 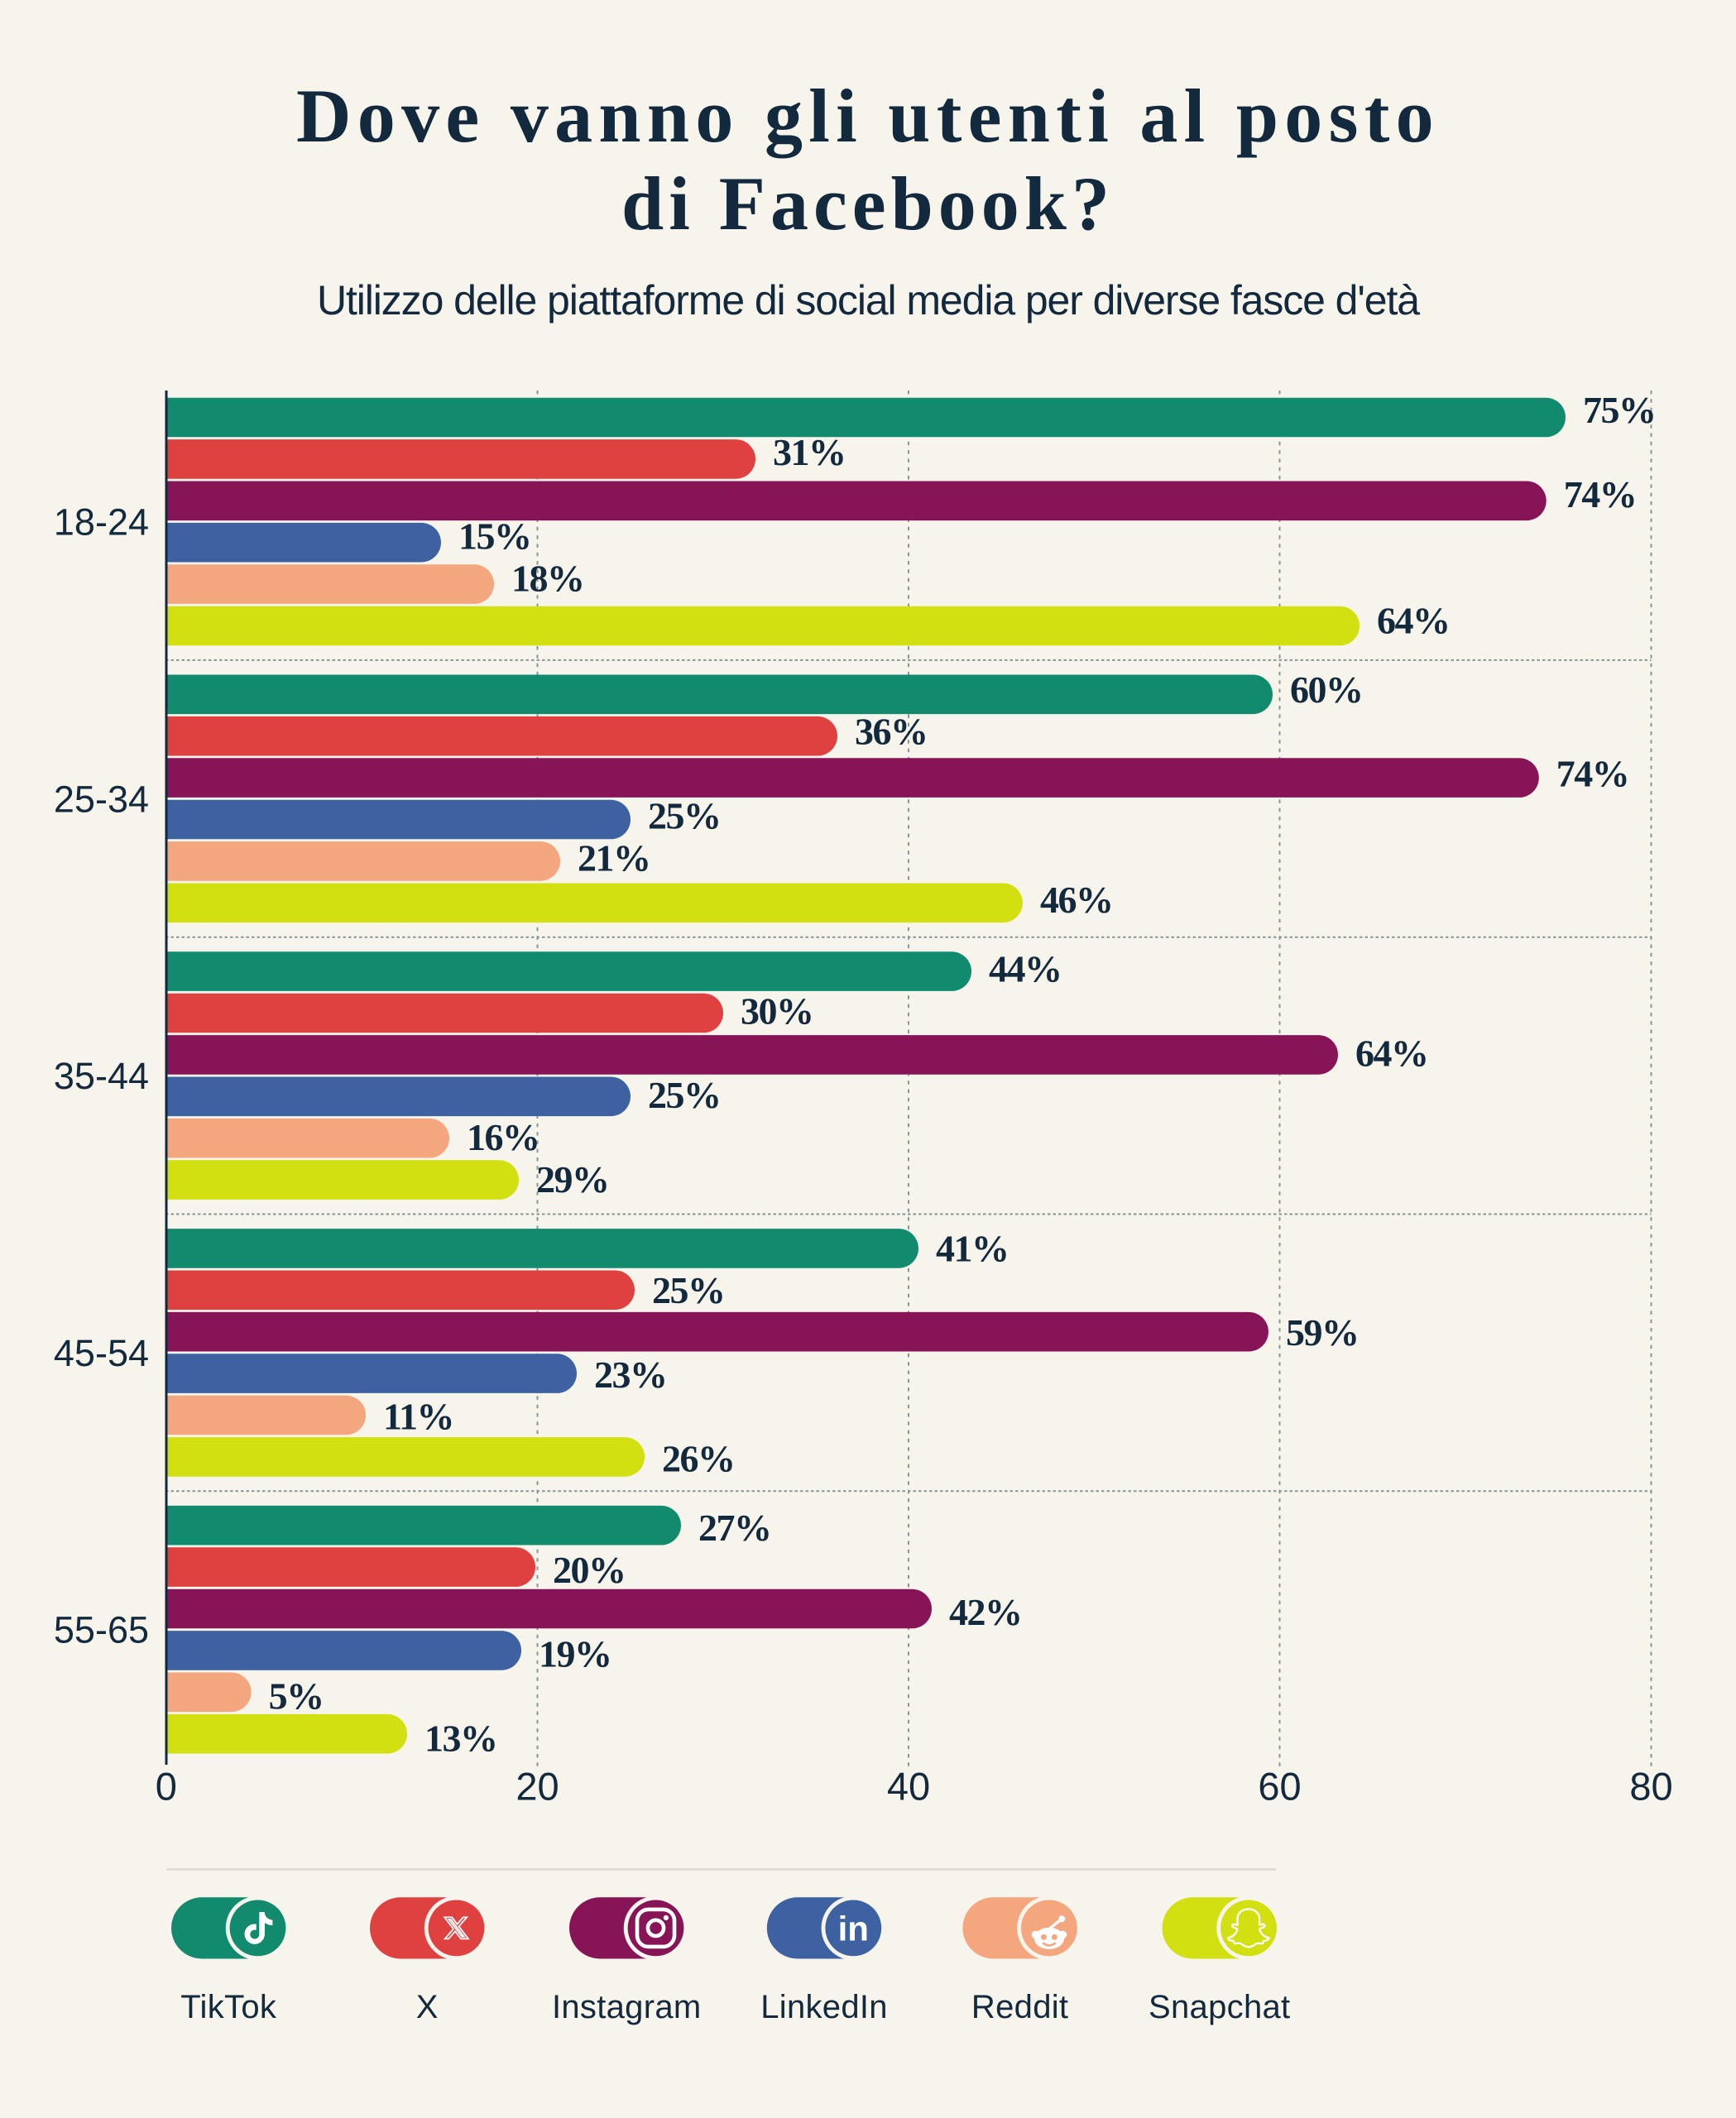 What do you see at coordinates (229, 2007) in the screenshot?
I see `svg-text: TikTok` at bounding box center [229, 2007].